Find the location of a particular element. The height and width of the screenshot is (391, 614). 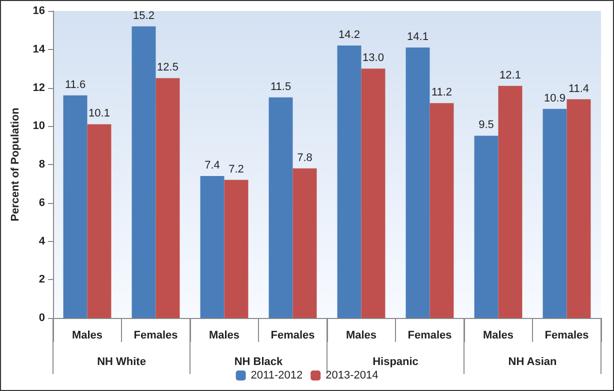

data-label: 15.2 is located at coordinates (143, 16).